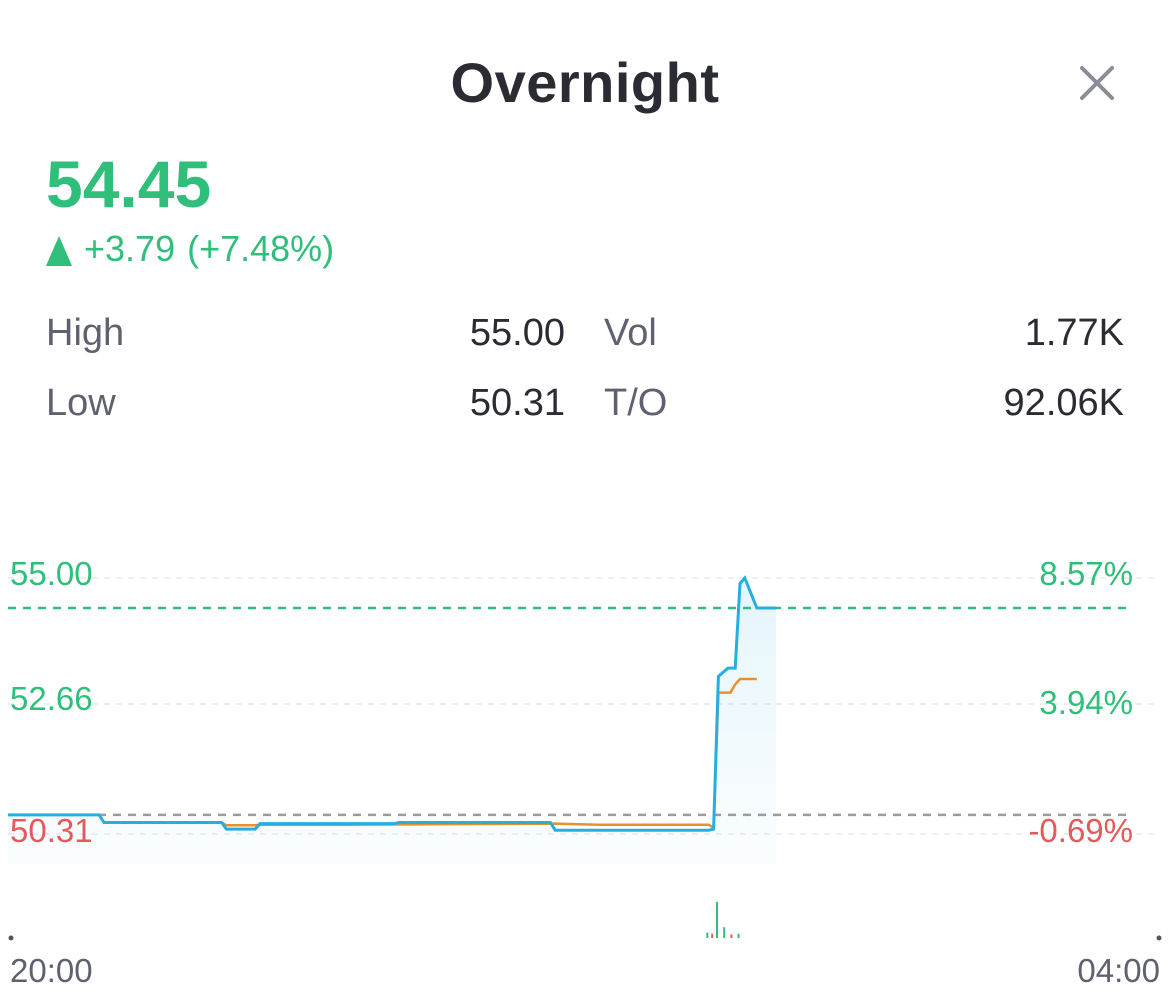 This screenshot has height=1006, width=1170. What do you see at coordinates (430, 754) in the screenshot?
I see `avg-price-line` at bounding box center [430, 754].